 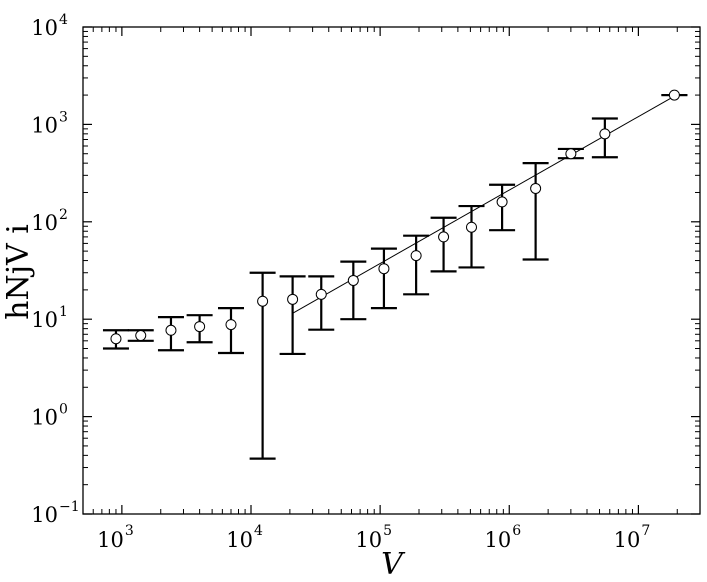 I want to click on y-axis-label: hNjV i, so click(x=18, y=272).